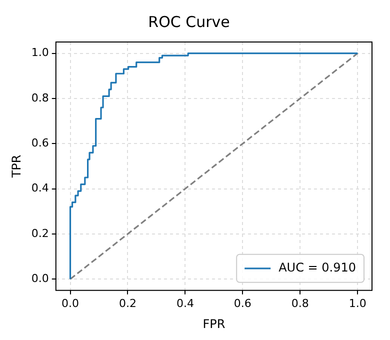  Describe the element at coordinates (357, 303) in the screenshot. I see `x-tick-label: 1.0` at that location.